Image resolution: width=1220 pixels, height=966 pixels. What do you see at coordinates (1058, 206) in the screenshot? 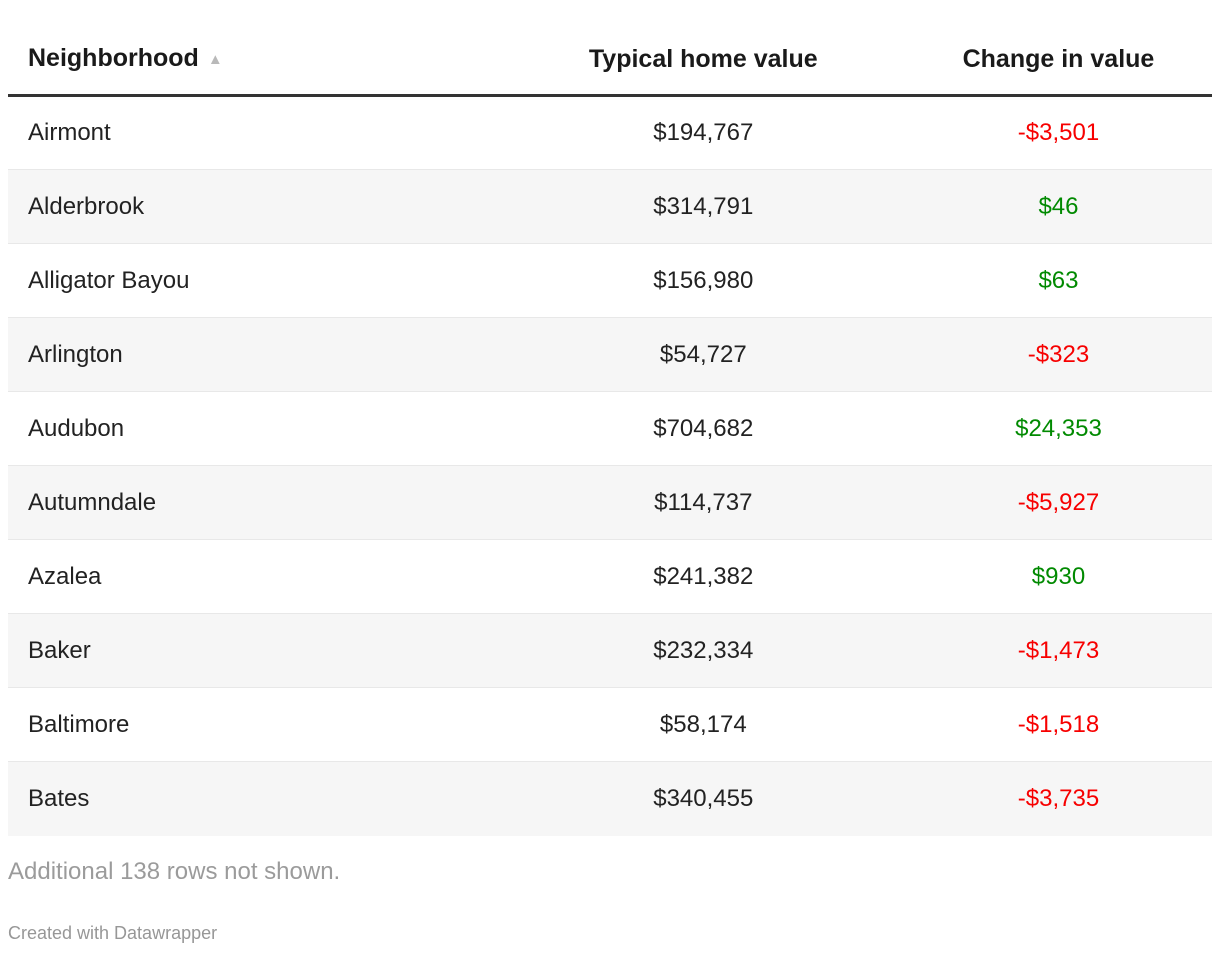
I see `change-cell: $46` at bounding box center [1058, 206].